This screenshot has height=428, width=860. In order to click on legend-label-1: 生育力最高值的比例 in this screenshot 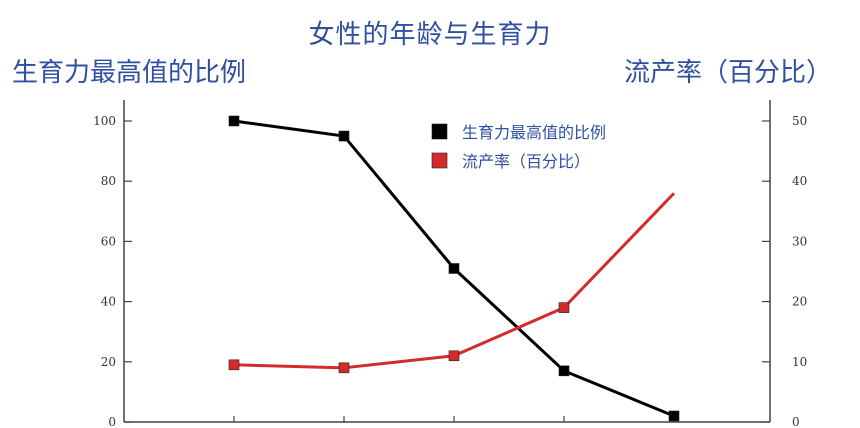, I will do `click(534, 132)`.